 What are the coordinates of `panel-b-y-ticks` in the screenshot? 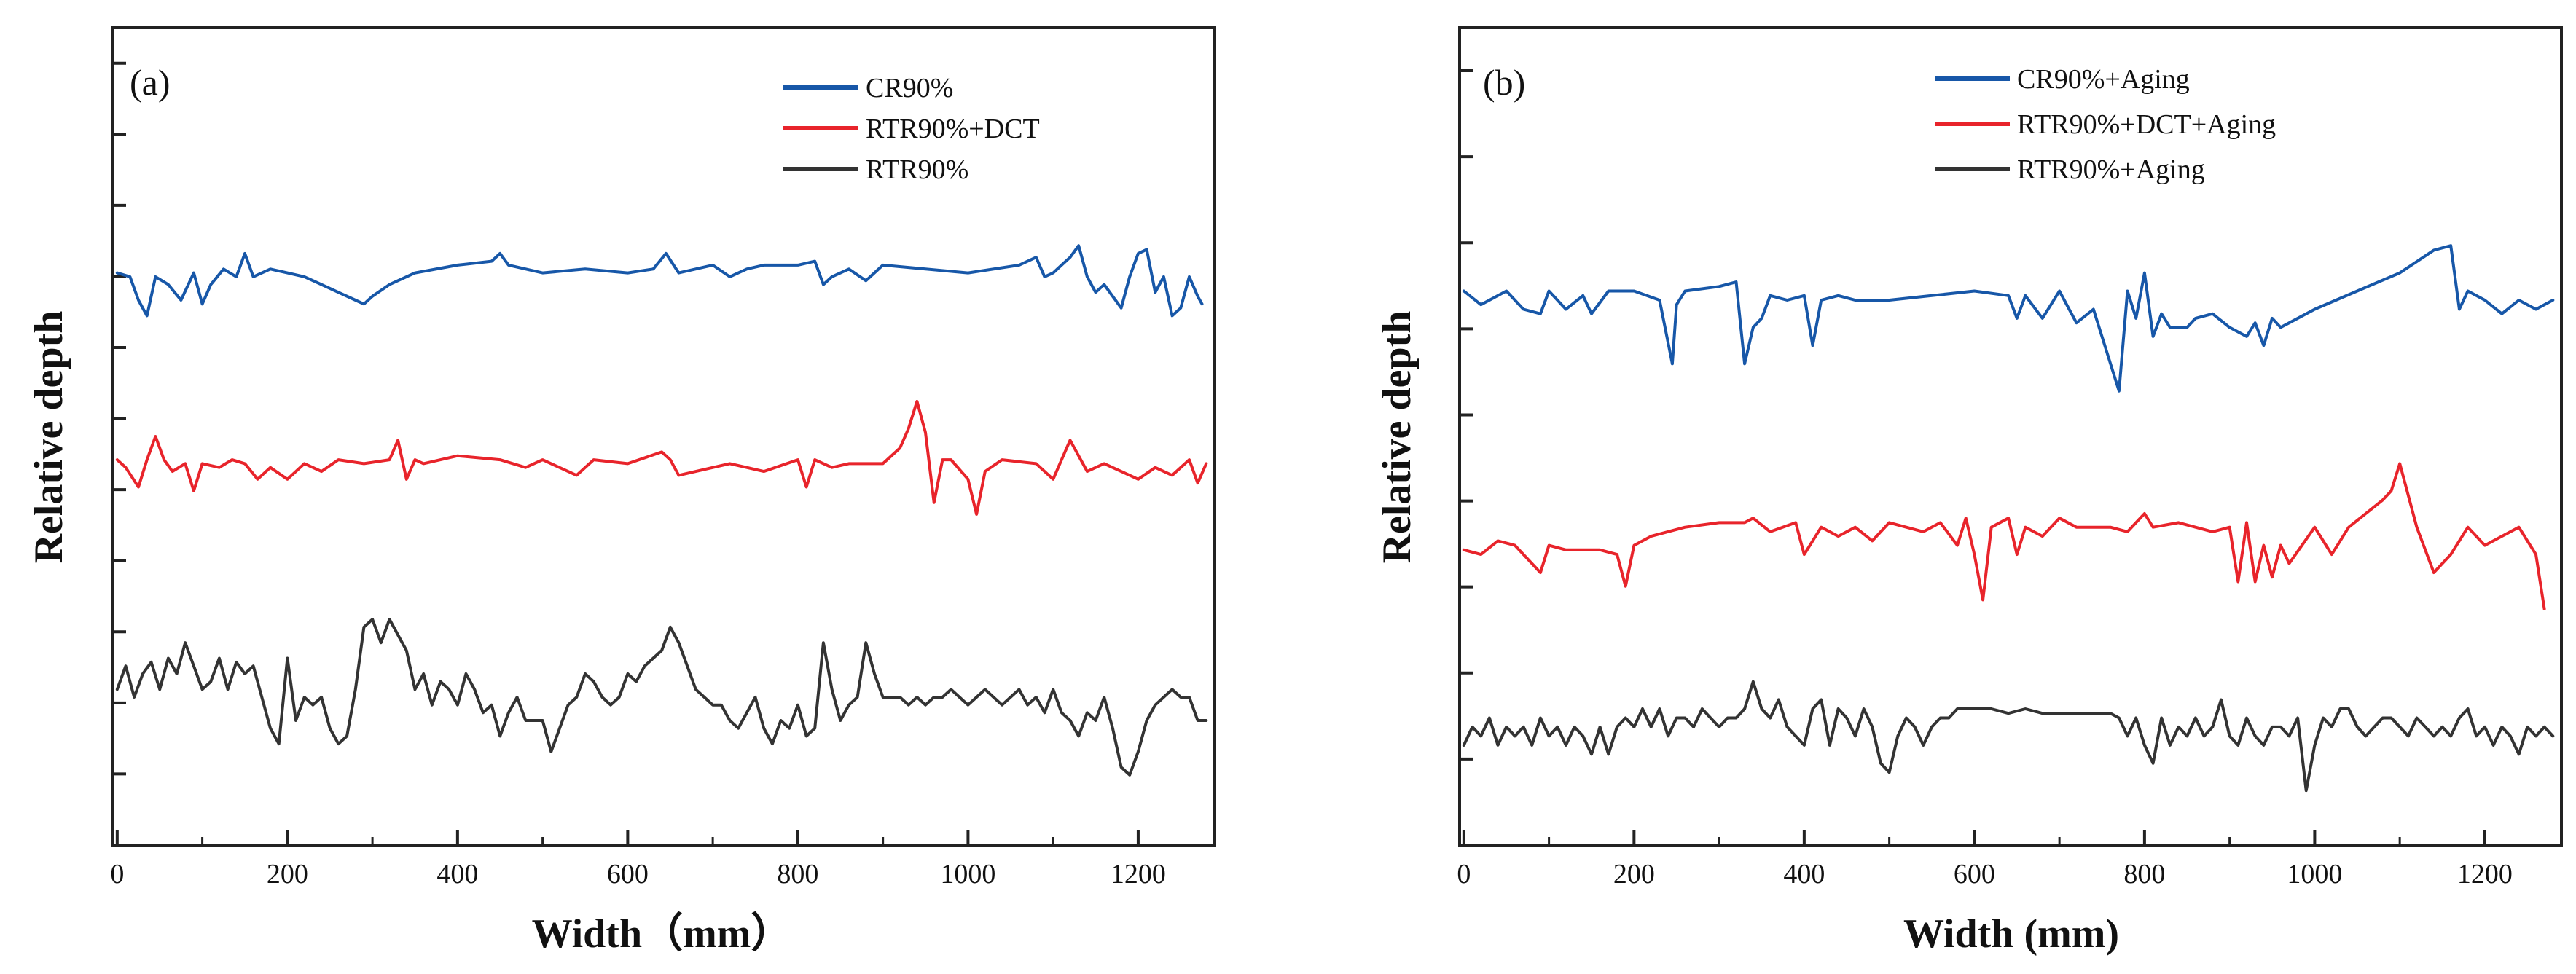 It's located at (1466, 415).